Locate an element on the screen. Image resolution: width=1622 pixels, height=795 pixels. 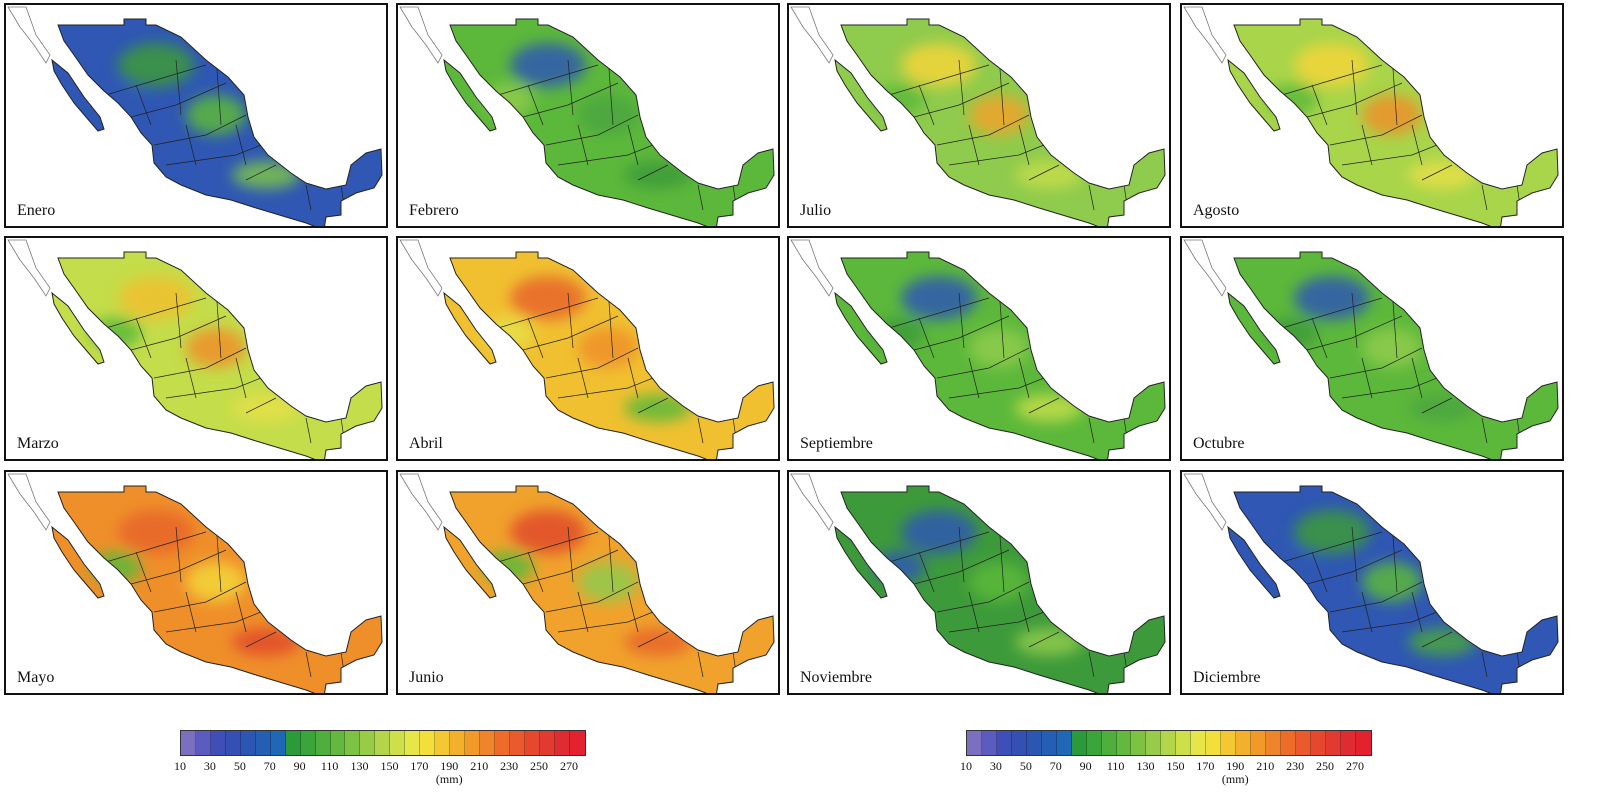
month-label: Enero is located at coordinates (36, 210).